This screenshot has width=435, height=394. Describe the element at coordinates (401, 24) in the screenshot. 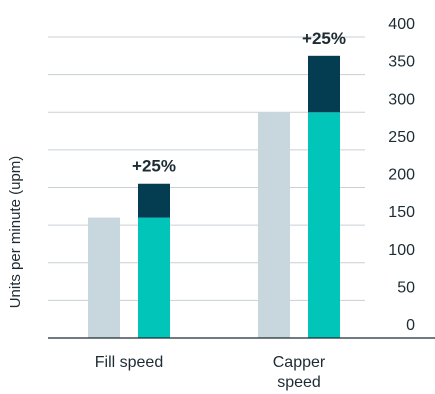

I see `y-tick-label: 400` at that location.